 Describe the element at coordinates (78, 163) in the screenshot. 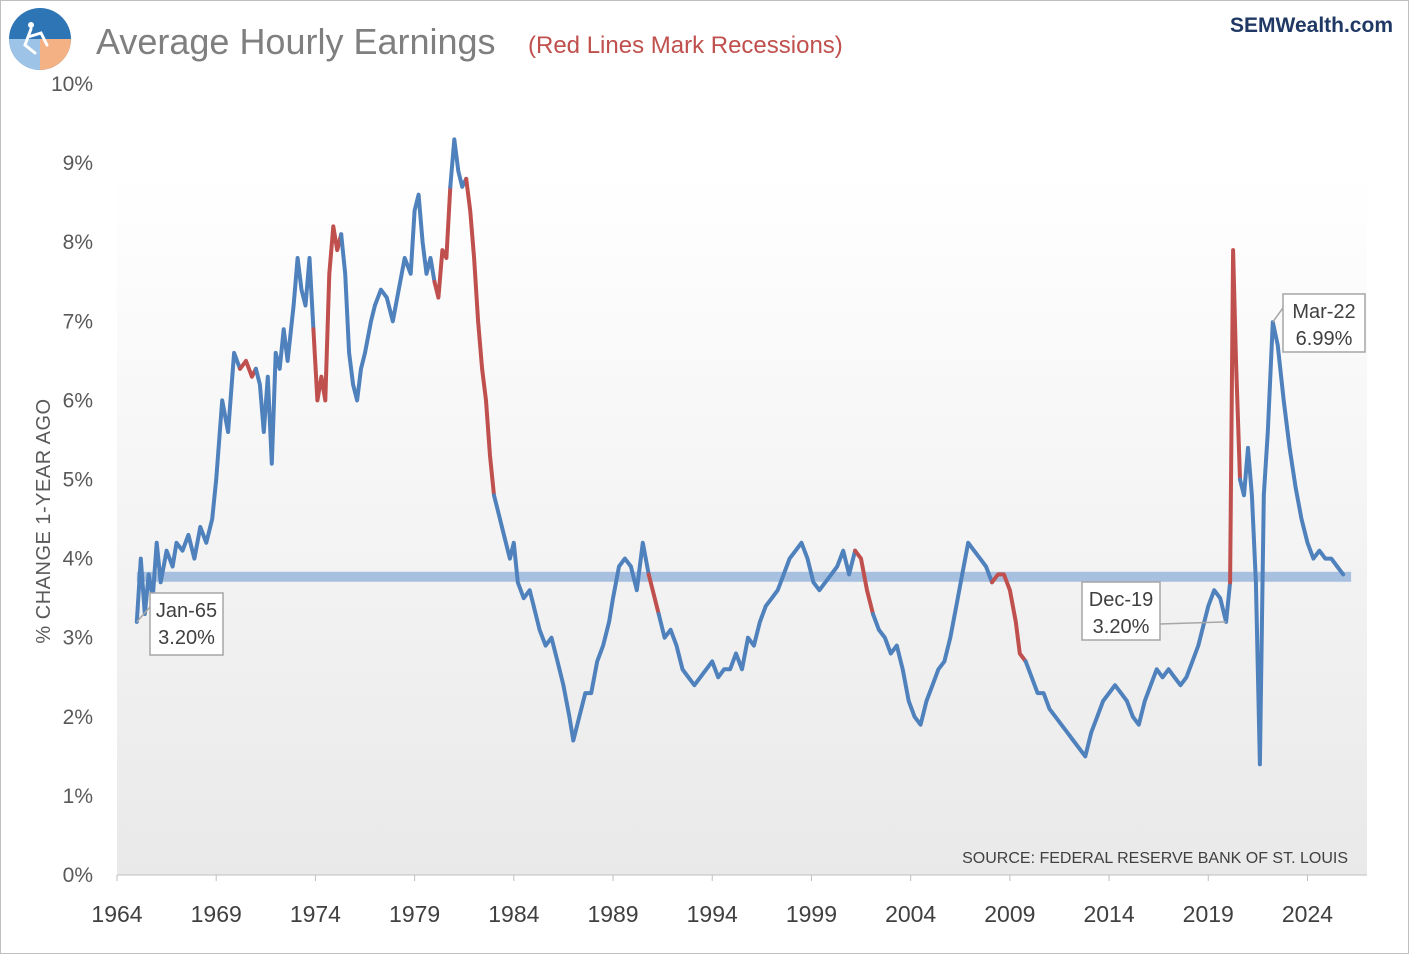

I see `y-tick-label: 9%` at that location.